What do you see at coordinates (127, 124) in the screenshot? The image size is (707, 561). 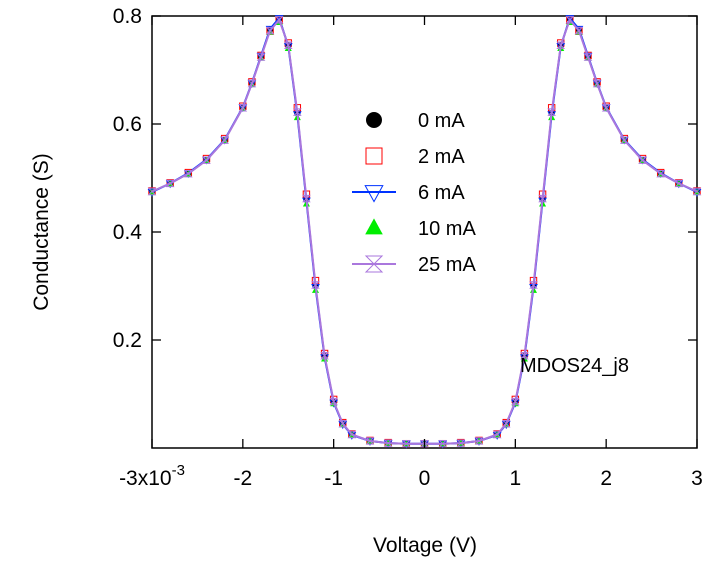 I see `y-tick-label: 0.6` at bounding box center [127, 124].